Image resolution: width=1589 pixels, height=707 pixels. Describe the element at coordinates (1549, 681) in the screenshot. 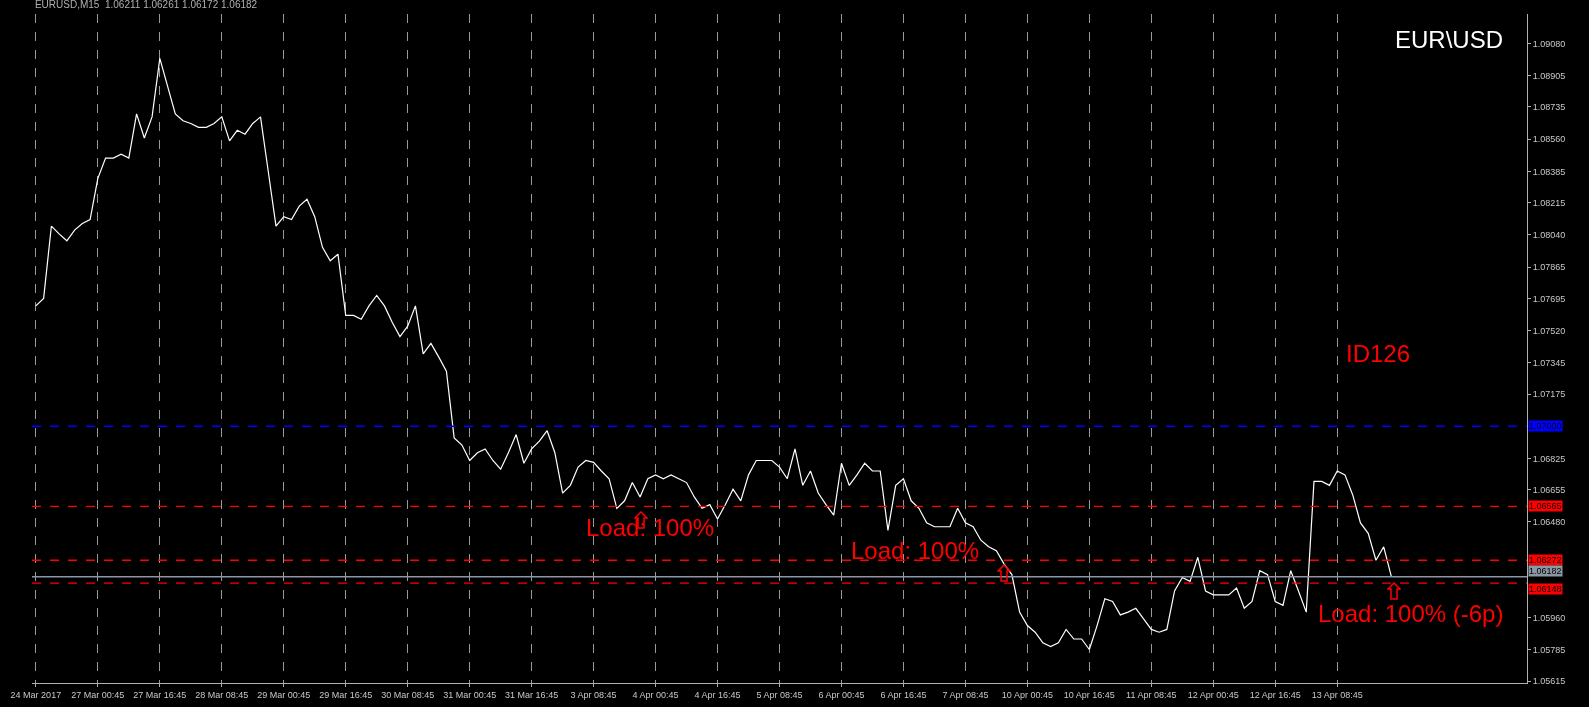

I see `y-tick-label: 1.05615` at that location.